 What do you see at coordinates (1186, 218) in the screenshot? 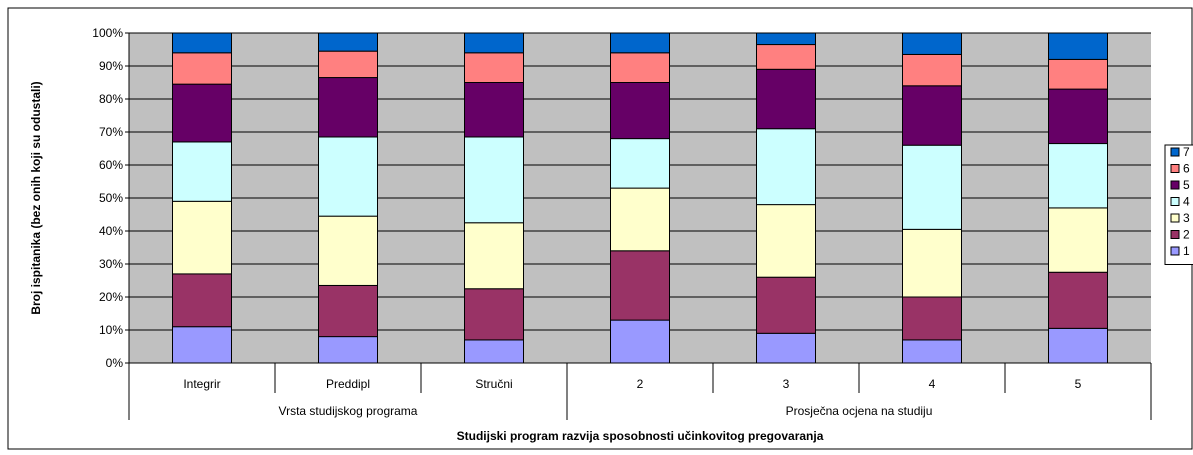
I see `legend-label: 3` at bounding box center [1186, 218].